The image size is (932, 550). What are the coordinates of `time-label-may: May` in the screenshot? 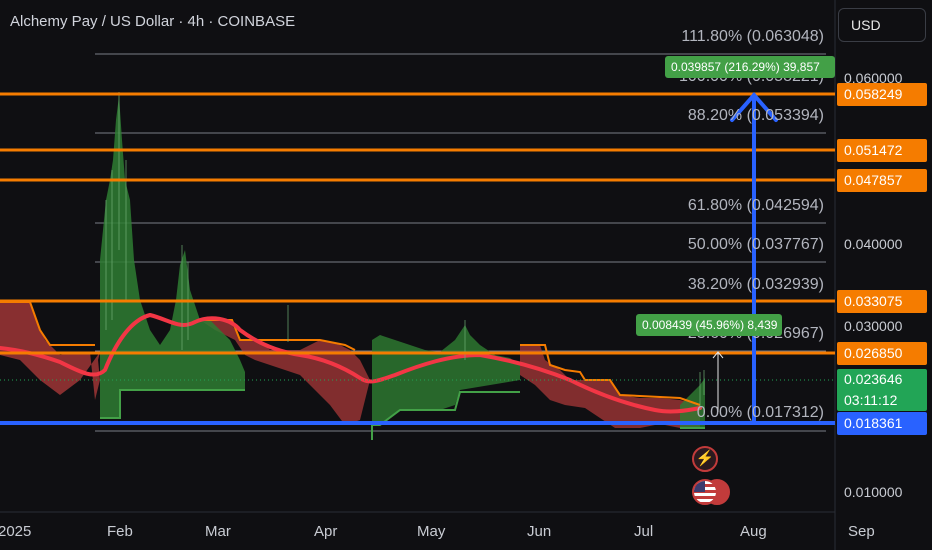 It's located at (431, 531).